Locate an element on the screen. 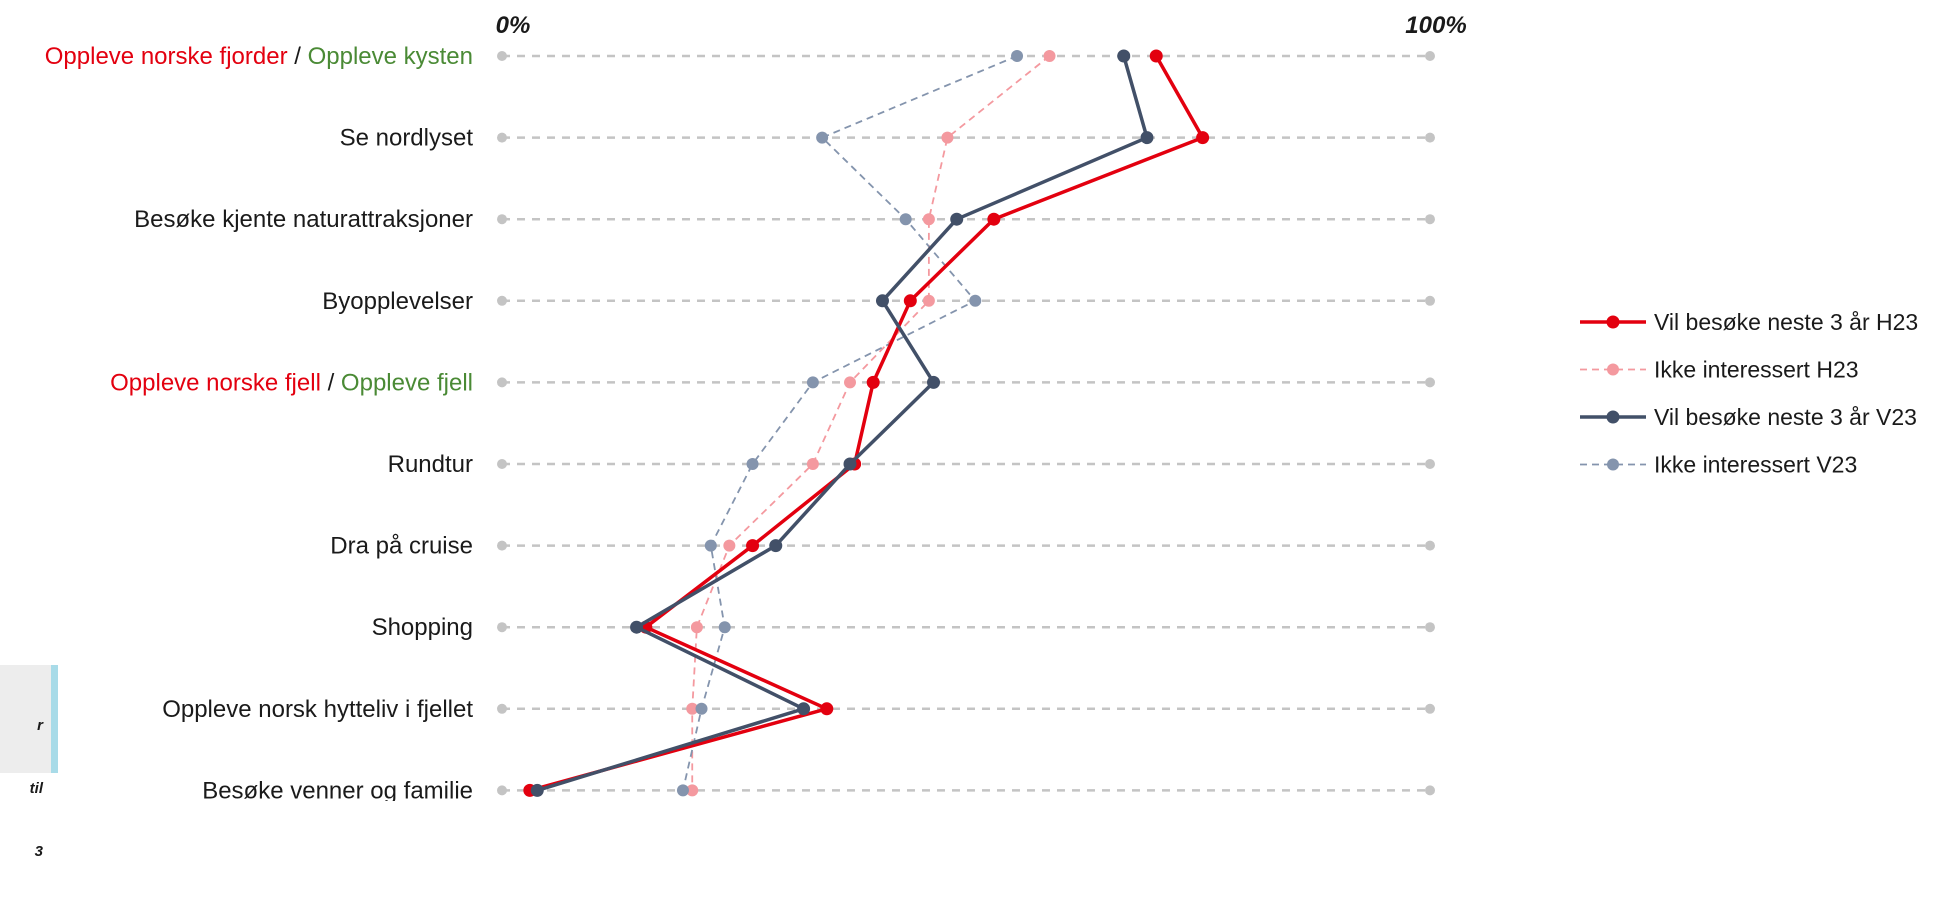 The width and height of the screenshot is (1942, 904). category-label: Shopping is located at coordinates (422, 627).